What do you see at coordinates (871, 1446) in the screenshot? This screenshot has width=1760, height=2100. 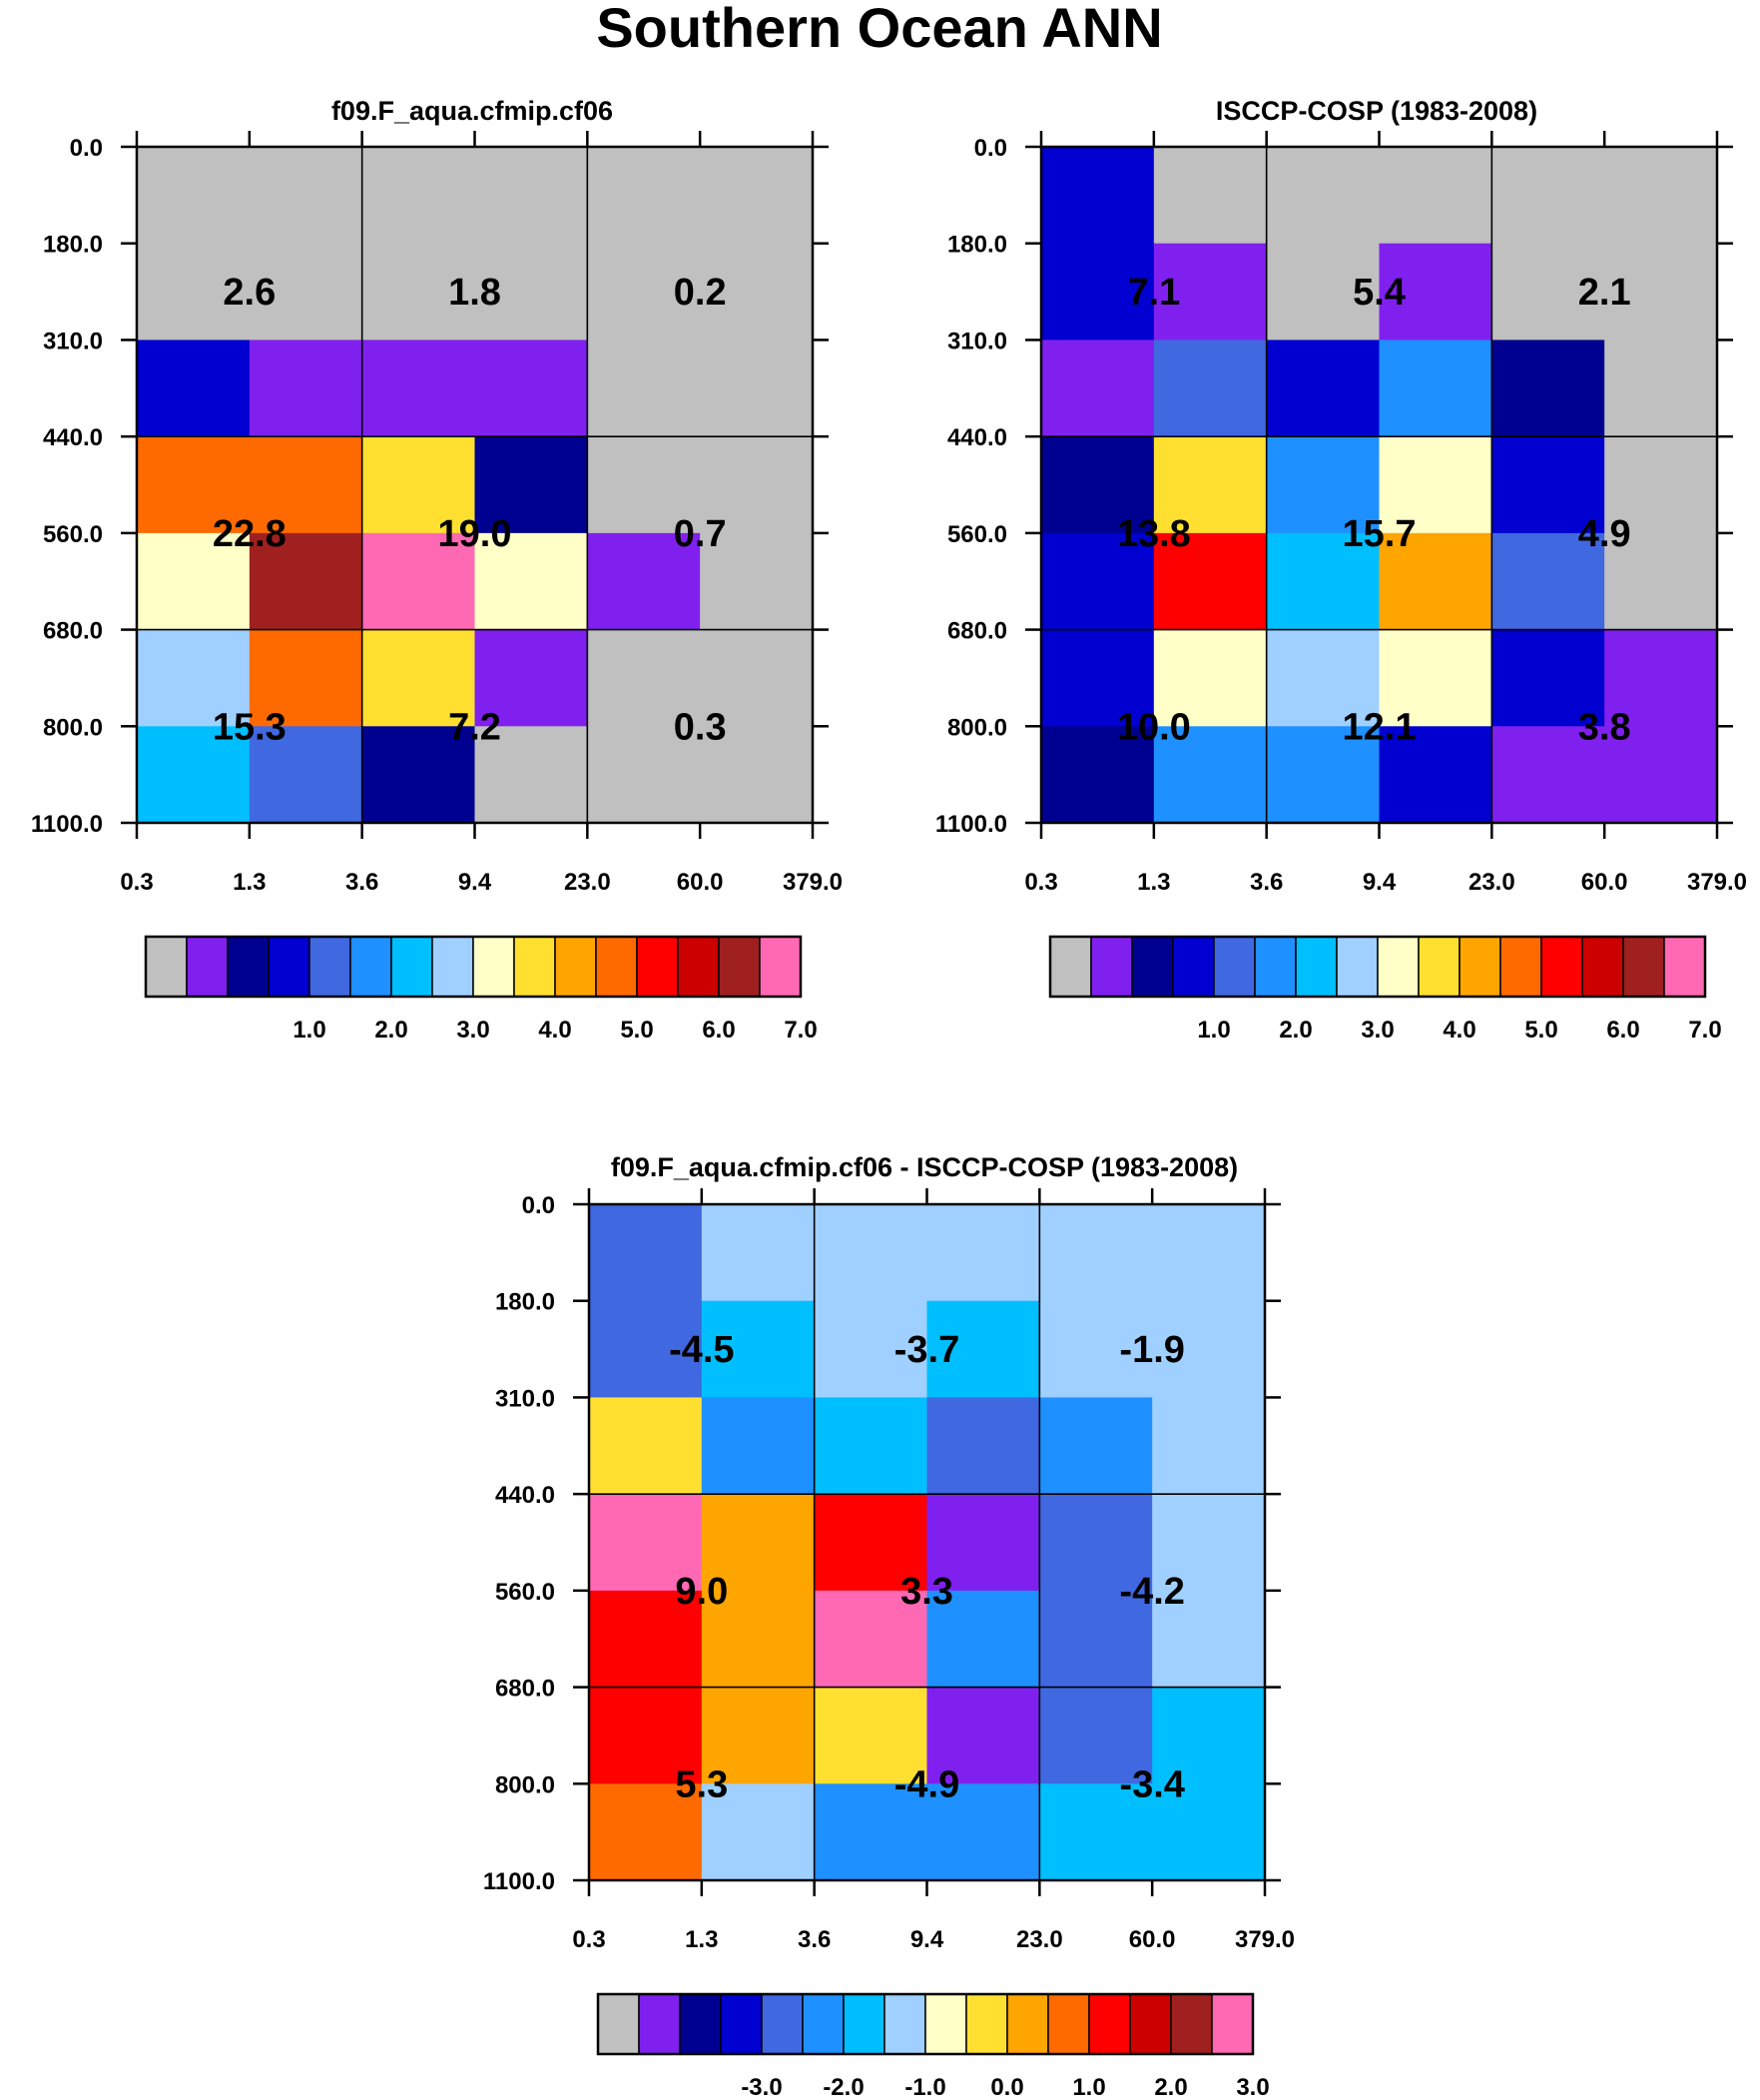 I see `cell-diff-r2-c2` at bounding box center [871, 1446].